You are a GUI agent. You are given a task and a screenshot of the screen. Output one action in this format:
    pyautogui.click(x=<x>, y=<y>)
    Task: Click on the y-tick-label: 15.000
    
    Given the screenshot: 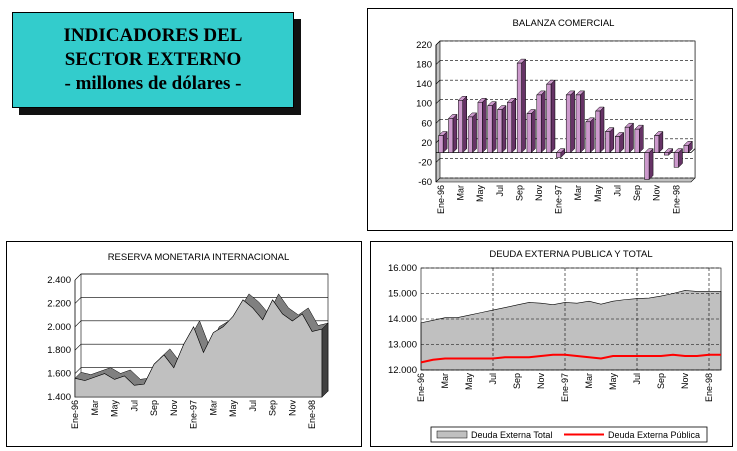 What is the action you would take?
    pyautogui.click(x=402, y=294)
    